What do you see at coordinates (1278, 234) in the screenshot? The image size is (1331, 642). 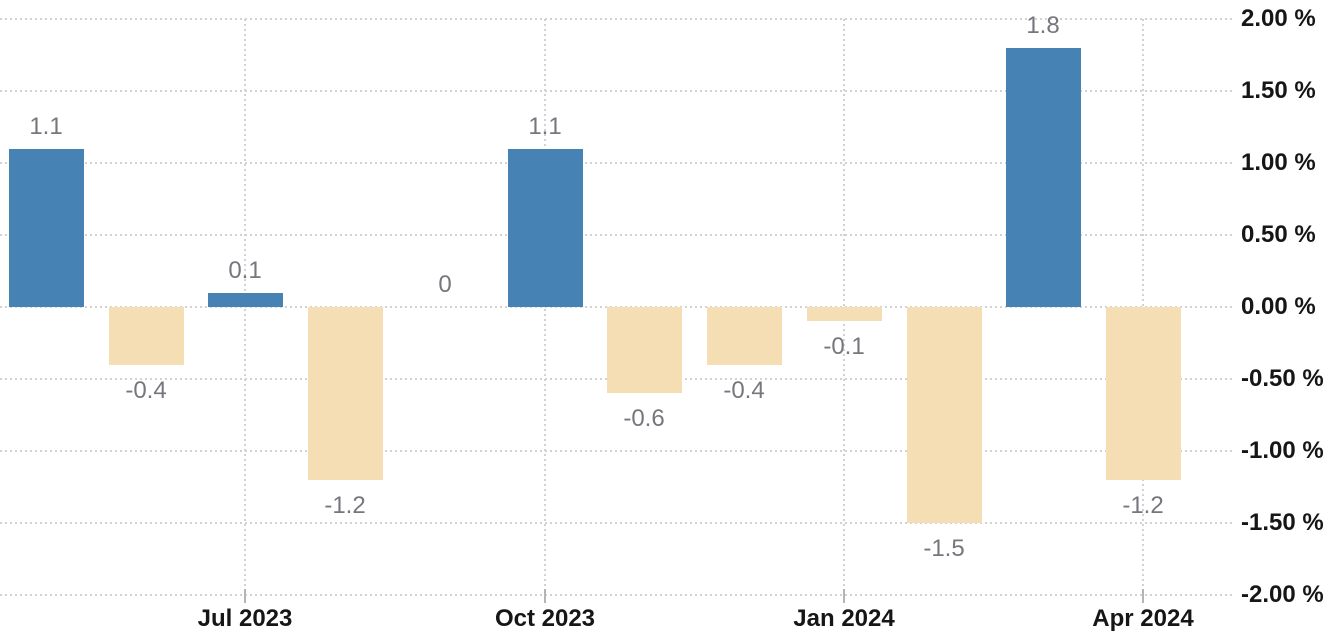 I see `y-tick-label: 0.50 %` at bounding box center [1278, 234].